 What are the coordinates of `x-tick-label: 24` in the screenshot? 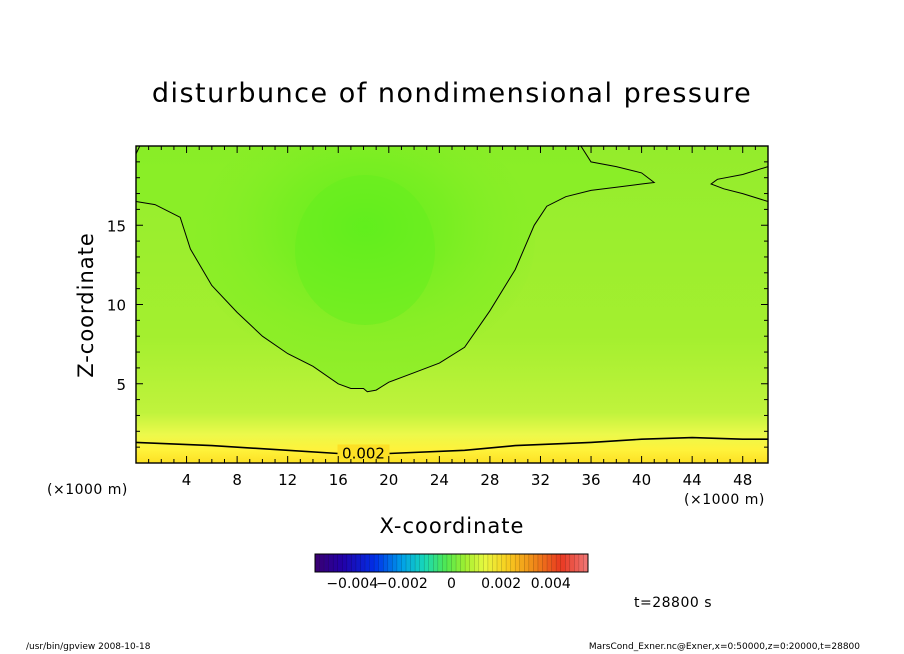 It's located at (439, 480).